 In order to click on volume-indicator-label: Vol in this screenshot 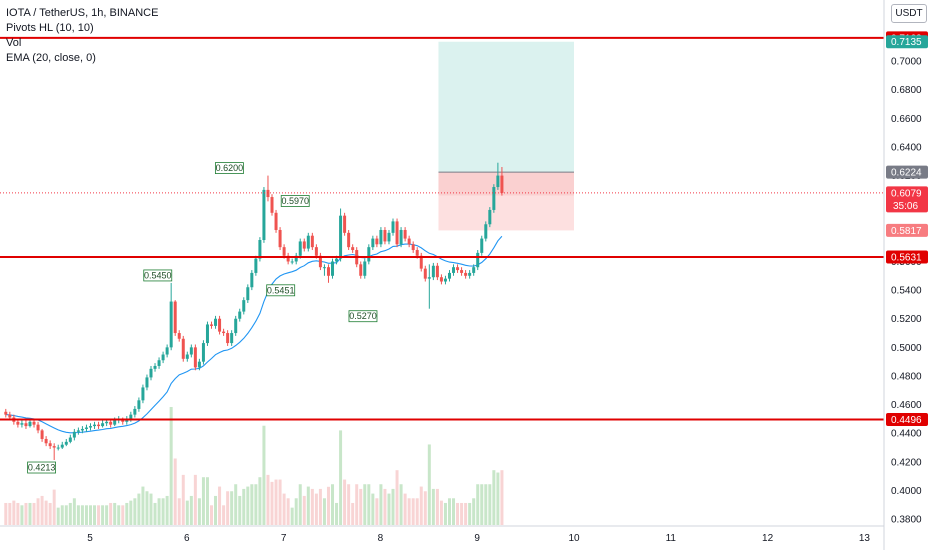, I will do `click(14, 43)`.